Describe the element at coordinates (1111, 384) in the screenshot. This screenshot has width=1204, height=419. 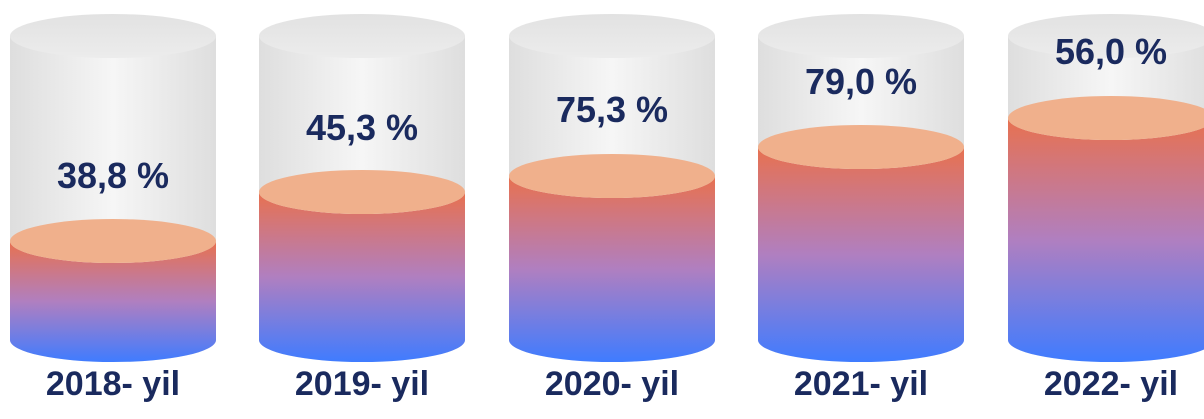
I see `category-label-5: 2022- yil` at that location.